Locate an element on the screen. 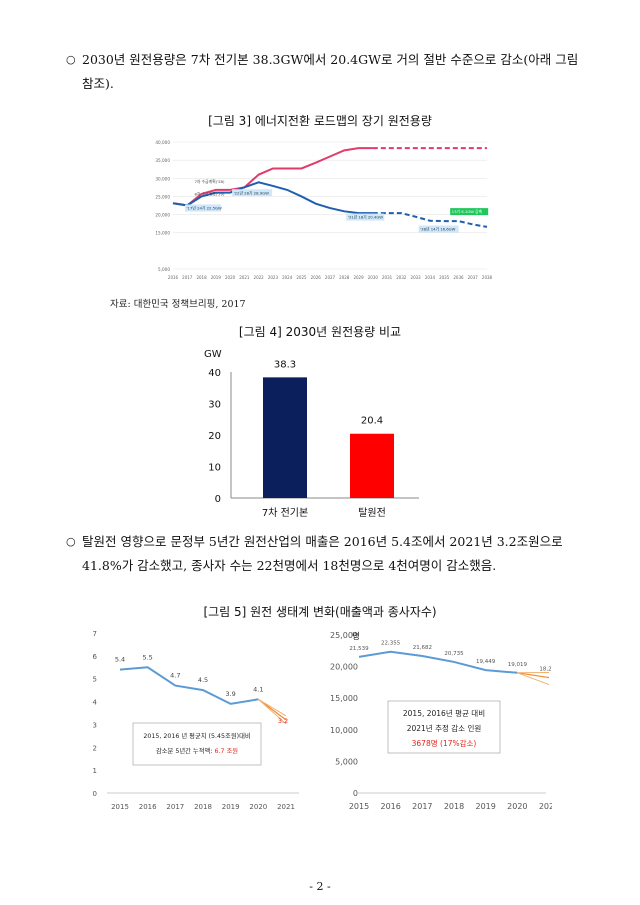  x-tick-label: 2025 is located at coordinates (301, 277).